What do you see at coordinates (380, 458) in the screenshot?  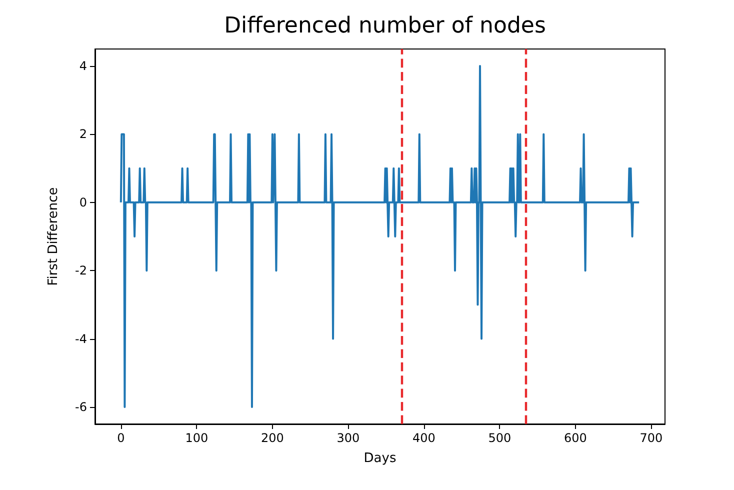 I see `x-axis-title: Days` at bounding box center [380, 458].